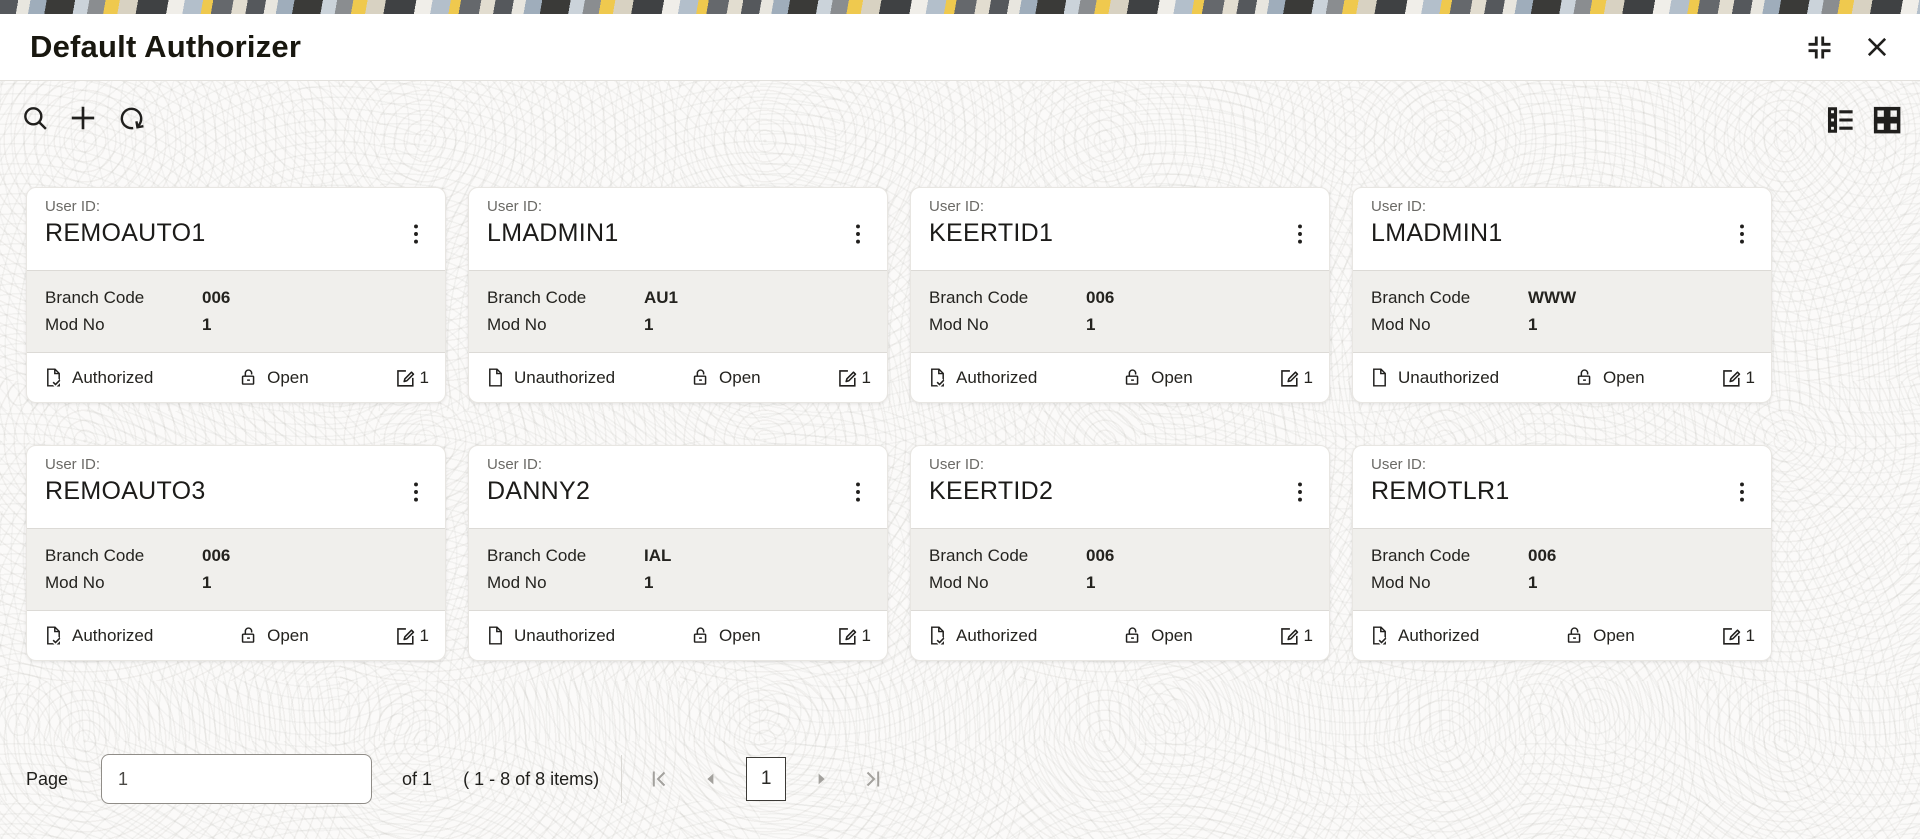  What do you see at coordinates (166, 46) in the screenshot?
I see `page-title: Default Authorizer` at bounding box center [166, 46].